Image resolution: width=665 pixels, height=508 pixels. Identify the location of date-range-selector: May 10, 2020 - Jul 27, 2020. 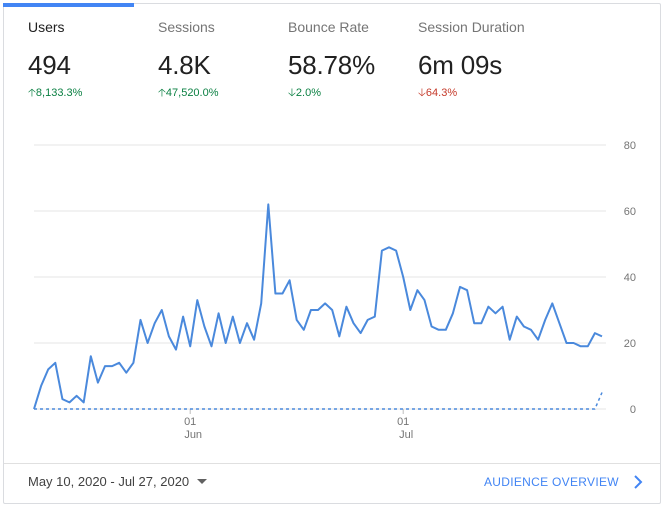
(118, 481).